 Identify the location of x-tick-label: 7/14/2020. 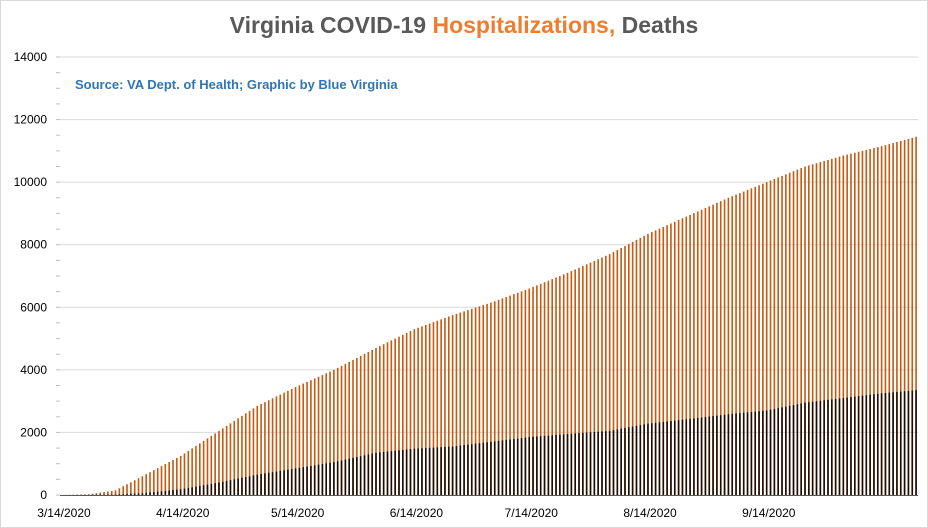
(532, 513).